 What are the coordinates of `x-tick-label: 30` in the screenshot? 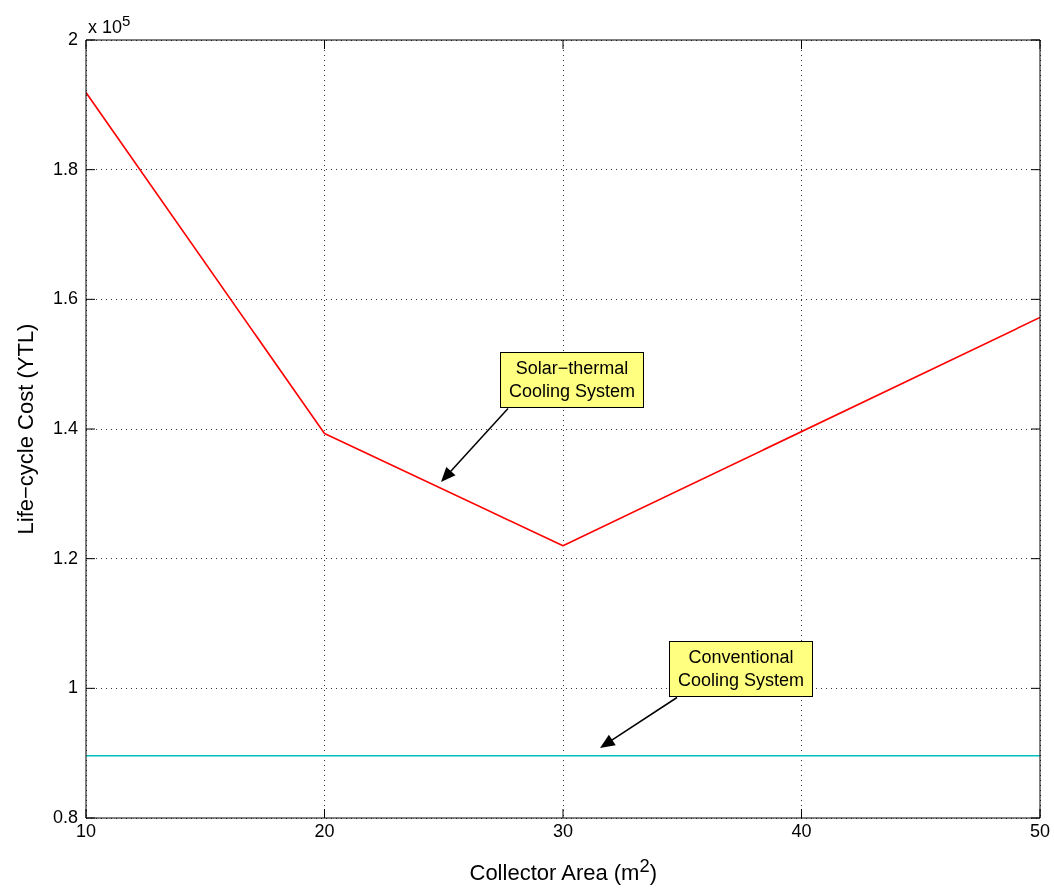 It's located at (563, 830).